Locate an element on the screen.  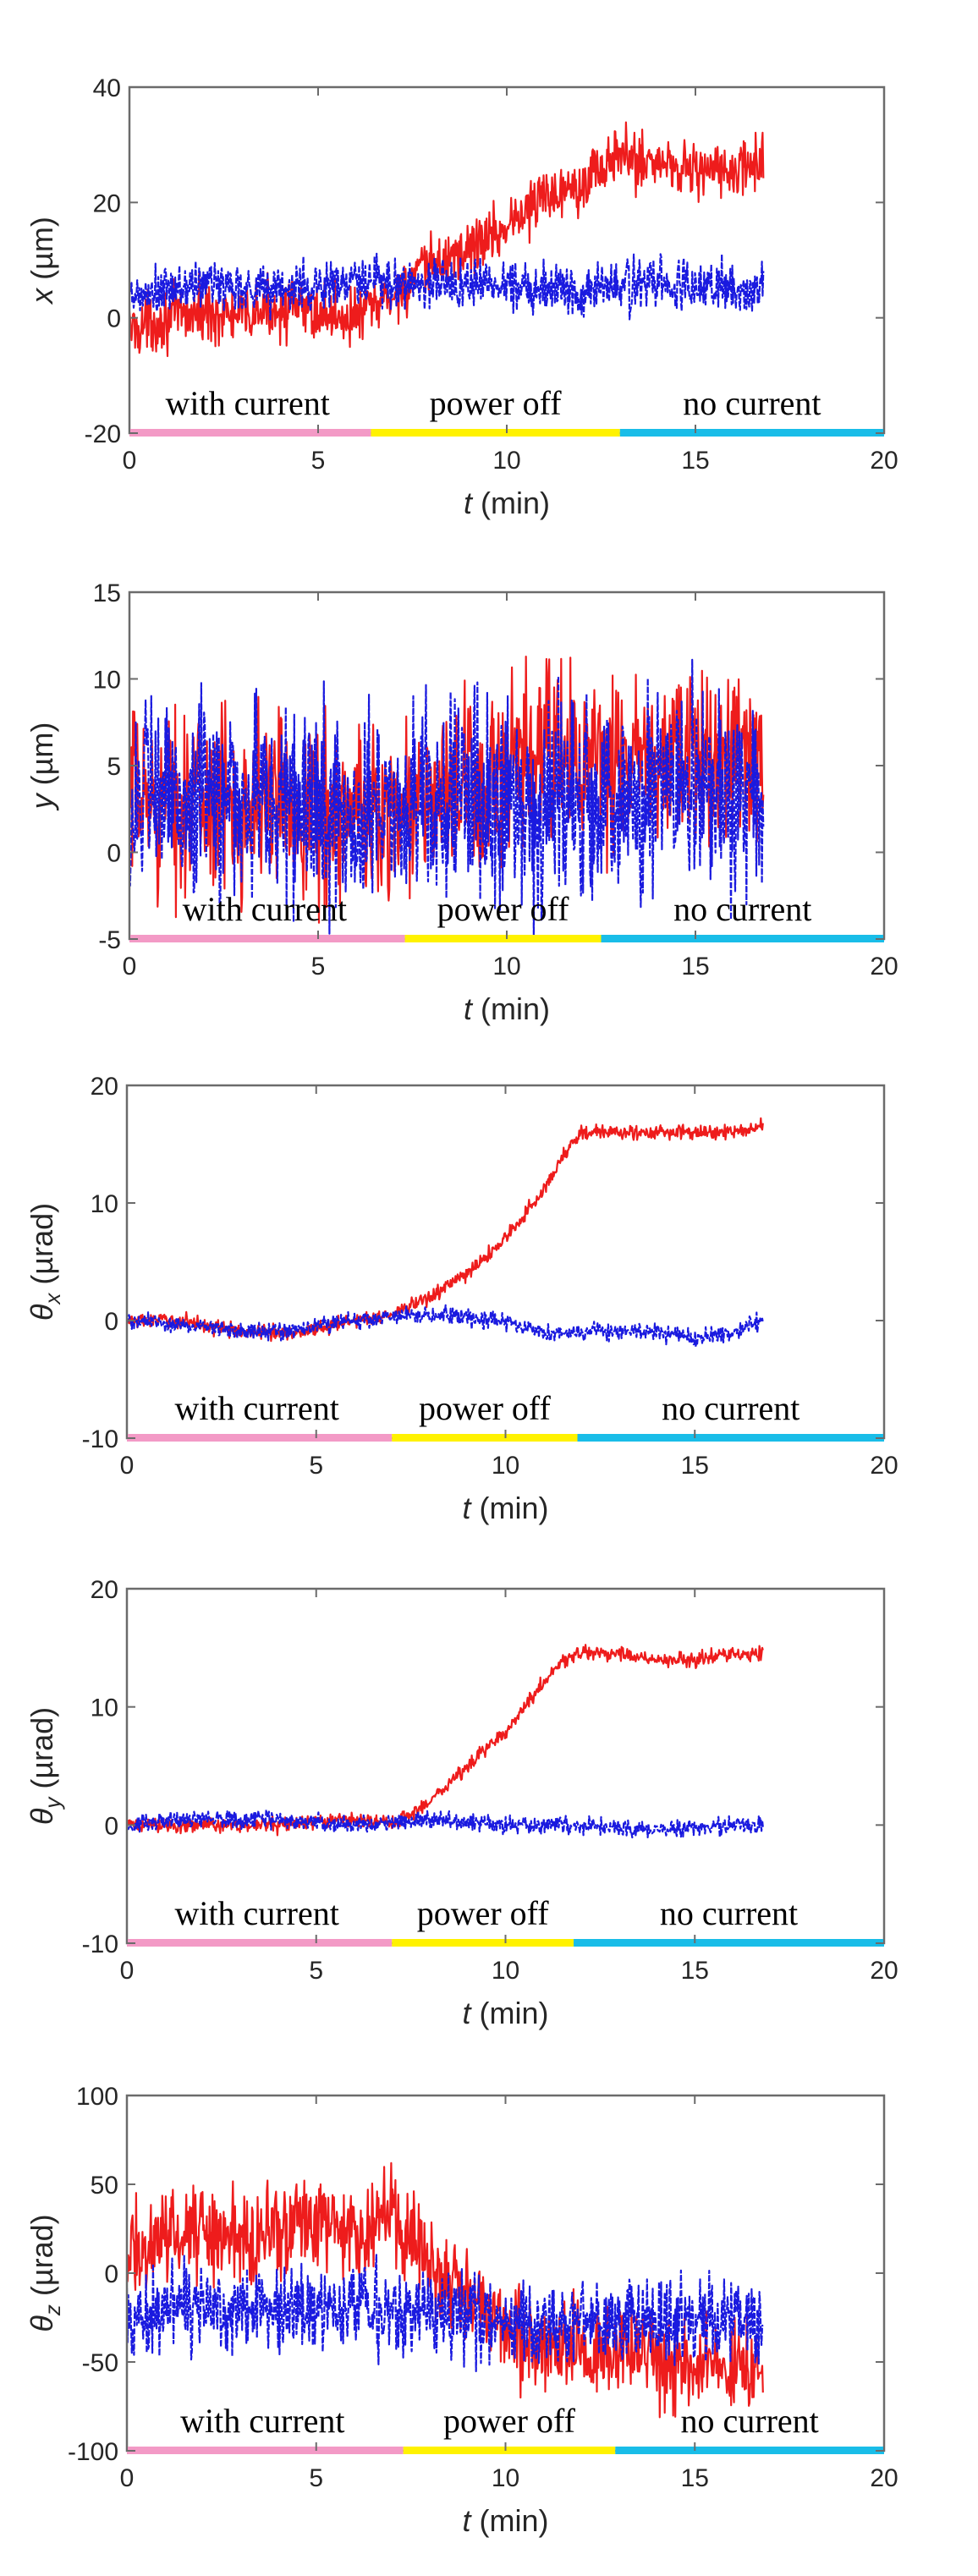
y-axis-label: θz (µrad) is located at coordinates (45, 2273).